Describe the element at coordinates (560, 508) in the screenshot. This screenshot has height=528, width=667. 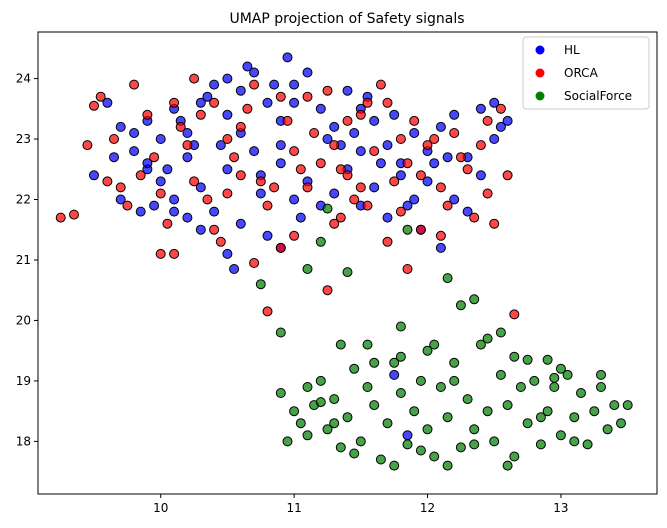
I see `x-tick-label: 13` at that location.